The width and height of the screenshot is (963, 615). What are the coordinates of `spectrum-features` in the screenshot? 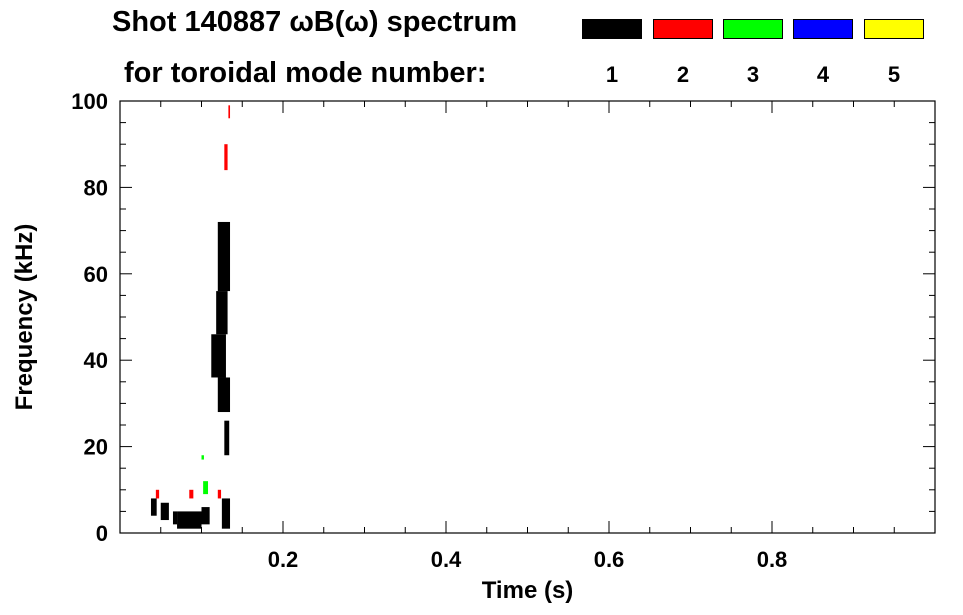 It's located at (190, 317).